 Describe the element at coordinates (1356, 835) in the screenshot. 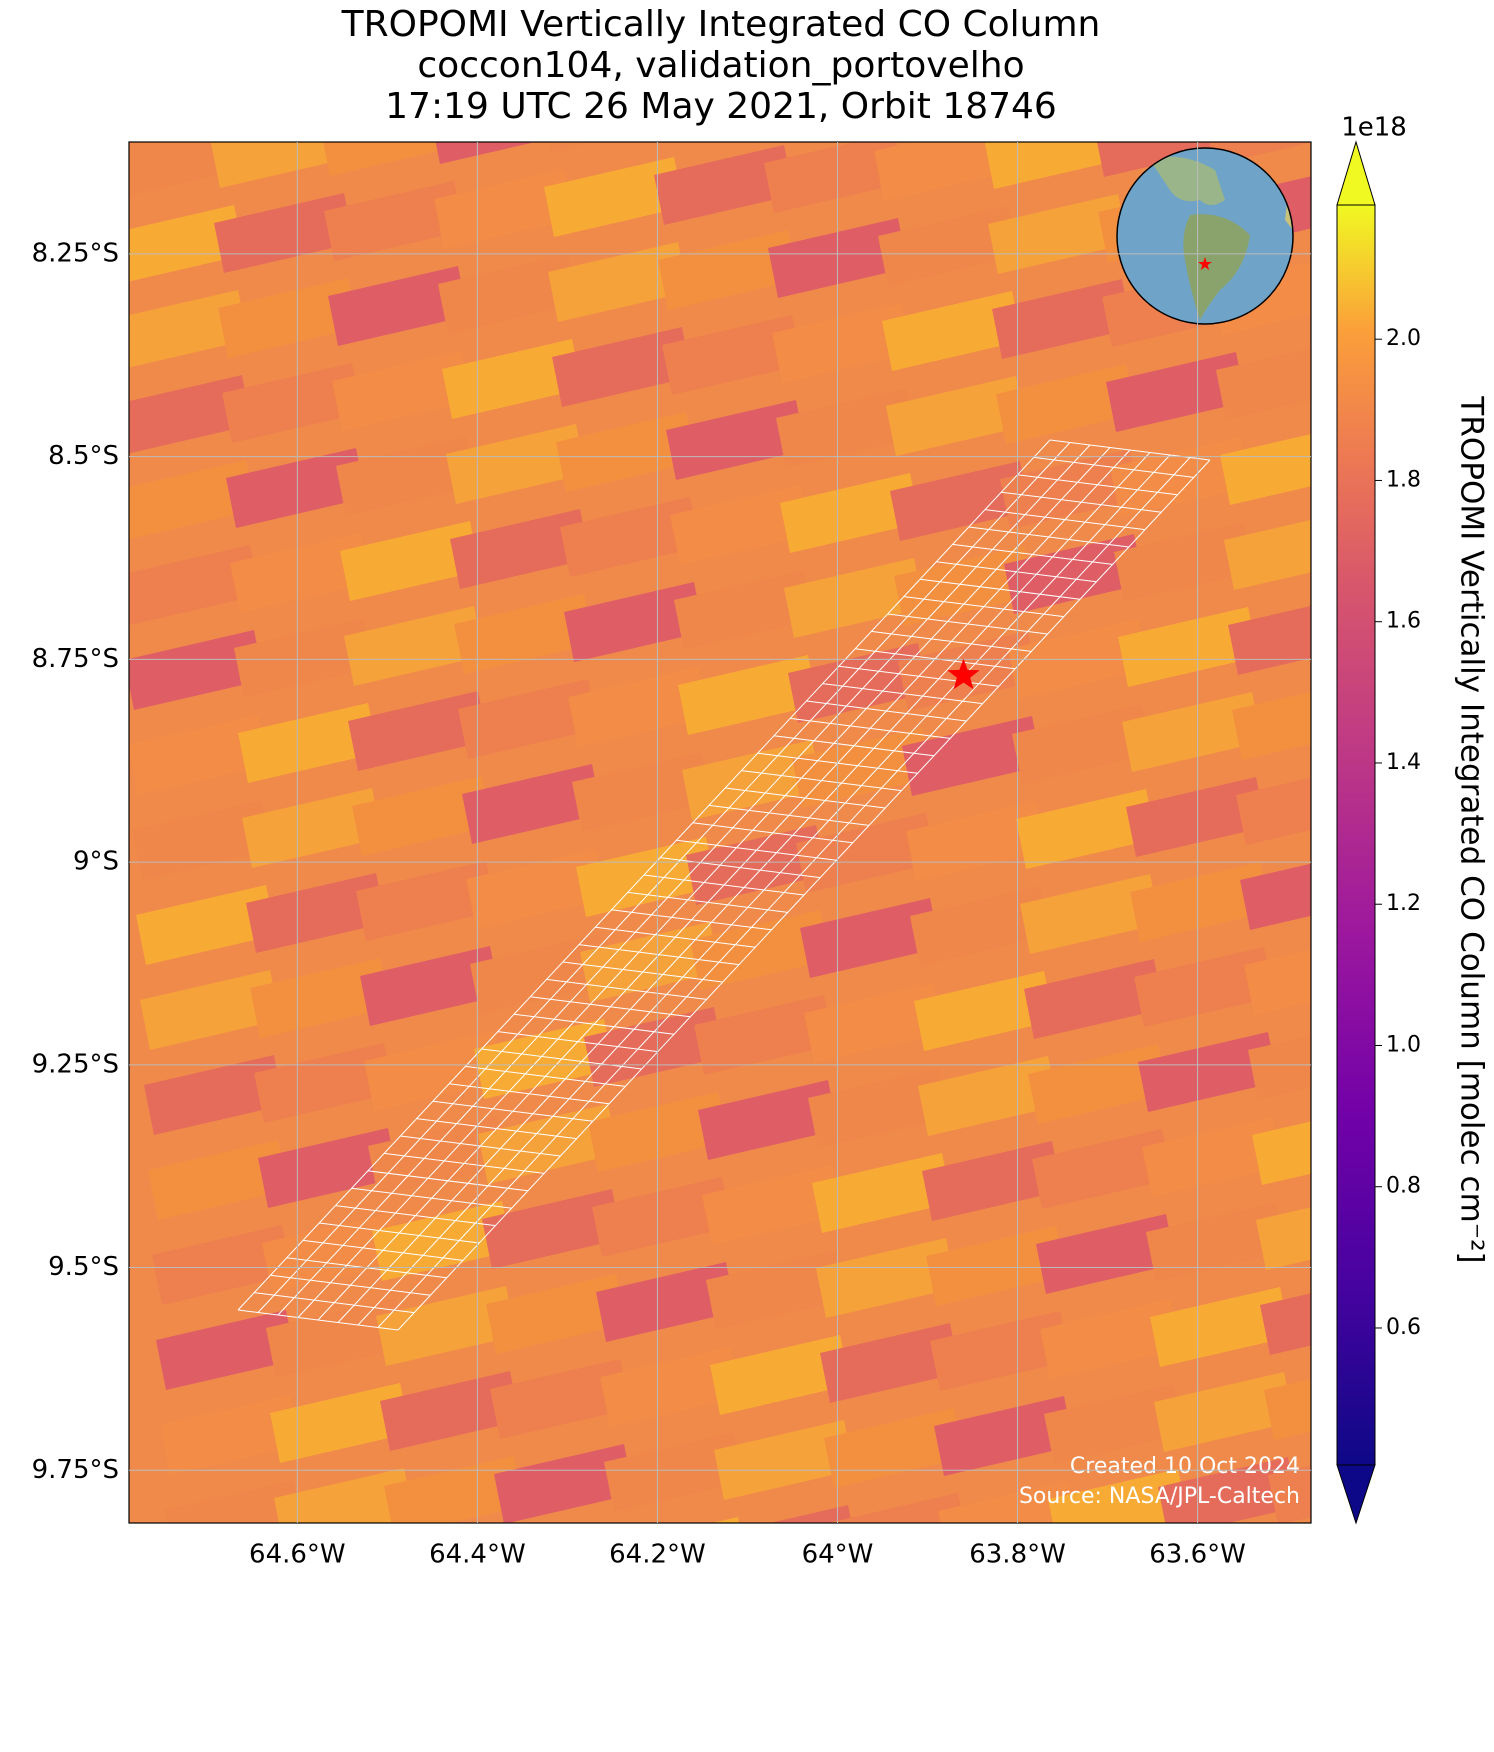

I see `colorbar` at that location.